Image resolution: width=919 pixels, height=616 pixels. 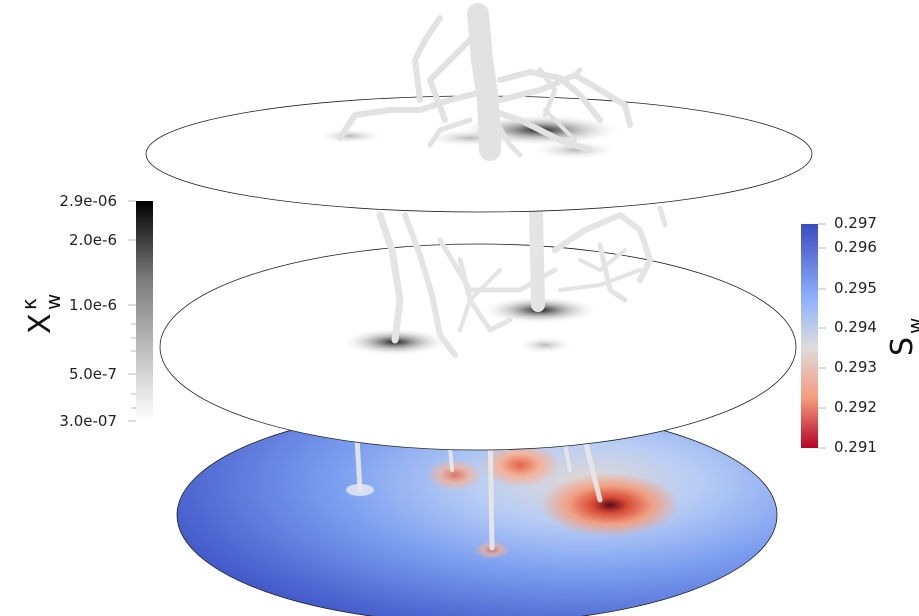 What do you see at coordinates (485, 82) in the screenshot?
I see `root-system-top` at bounding box center [485, 82].